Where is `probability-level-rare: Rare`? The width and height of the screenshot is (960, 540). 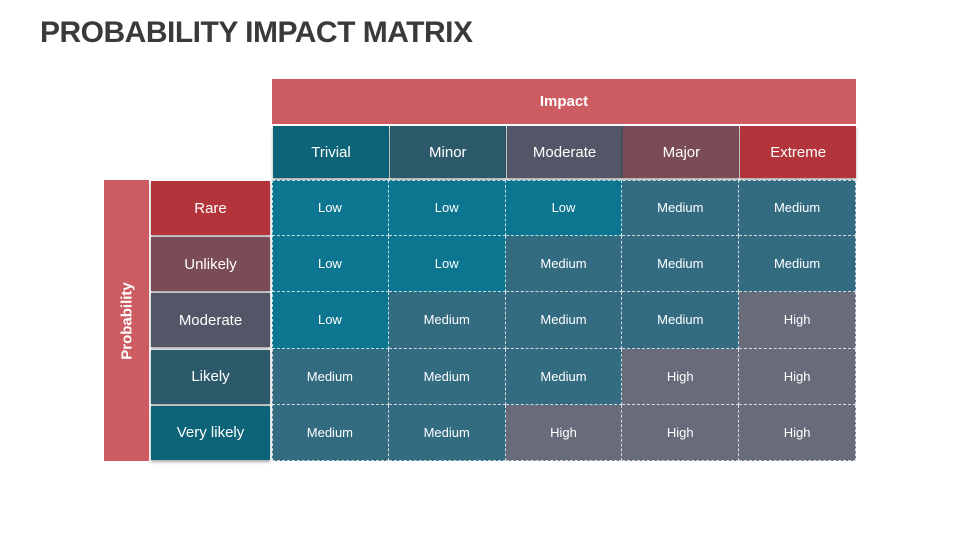 probability-level-rare: Rare is located at coordinates (210, 208).